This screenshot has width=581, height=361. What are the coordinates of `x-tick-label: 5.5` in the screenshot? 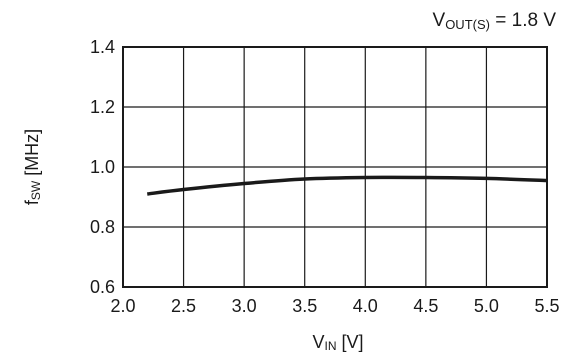 It's located at (546, 306).